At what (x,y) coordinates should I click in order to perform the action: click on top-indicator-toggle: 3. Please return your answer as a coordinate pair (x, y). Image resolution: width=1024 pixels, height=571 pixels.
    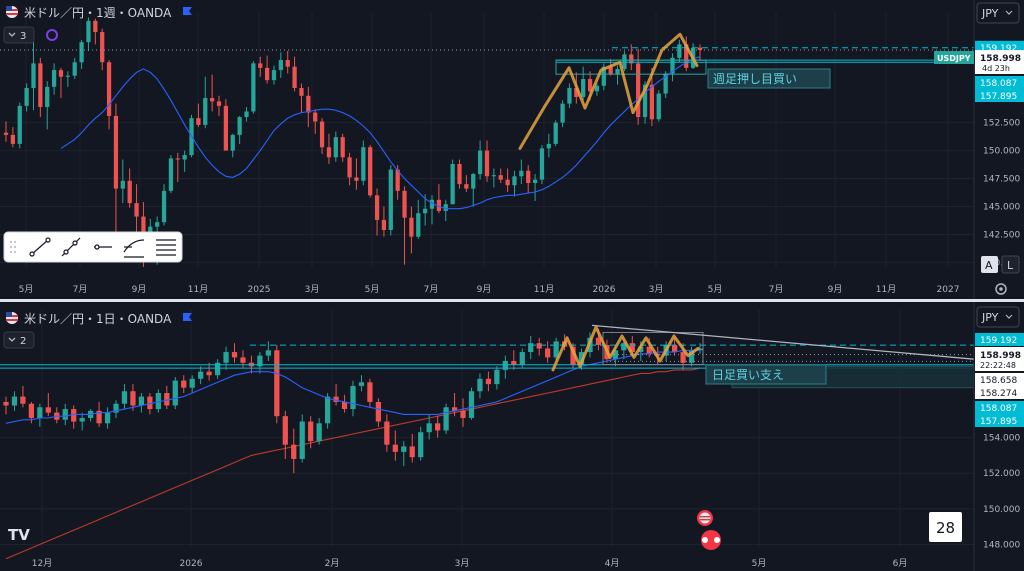
    Looking at the image, I should click on (30, 35).